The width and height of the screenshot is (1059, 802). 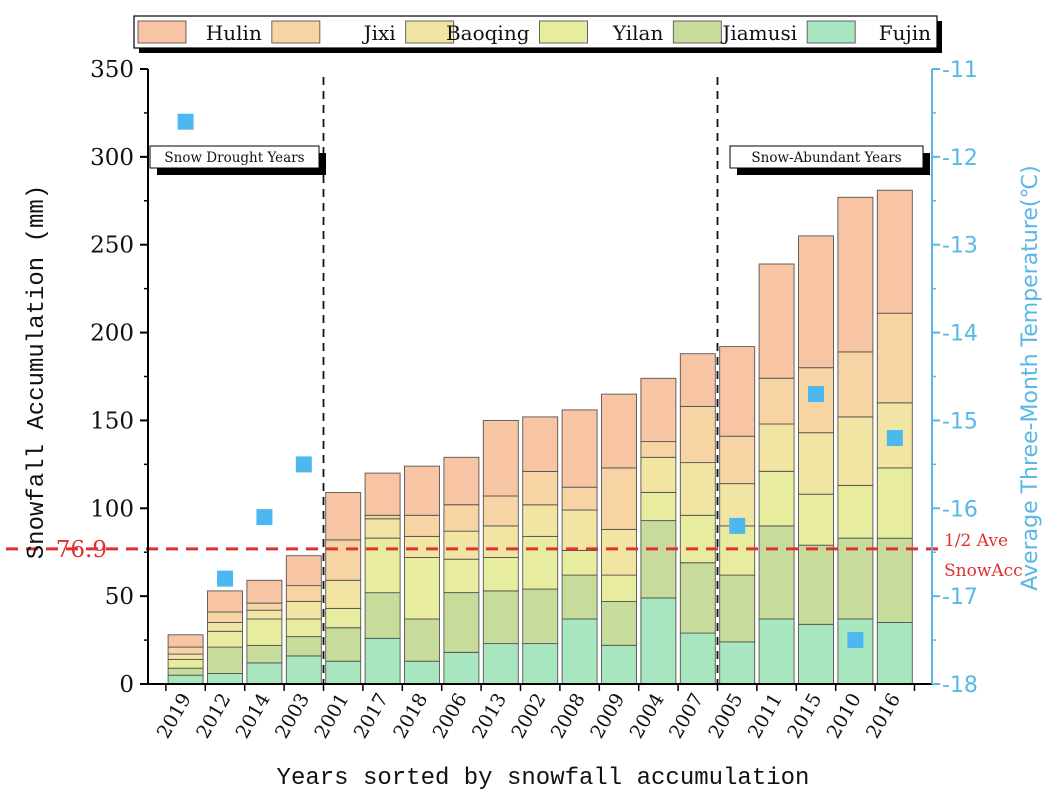 What do you see at coordinates (686, 716) in the screenshot?
I see `x-tick-label: 2007` at bounding box center [686, 716].